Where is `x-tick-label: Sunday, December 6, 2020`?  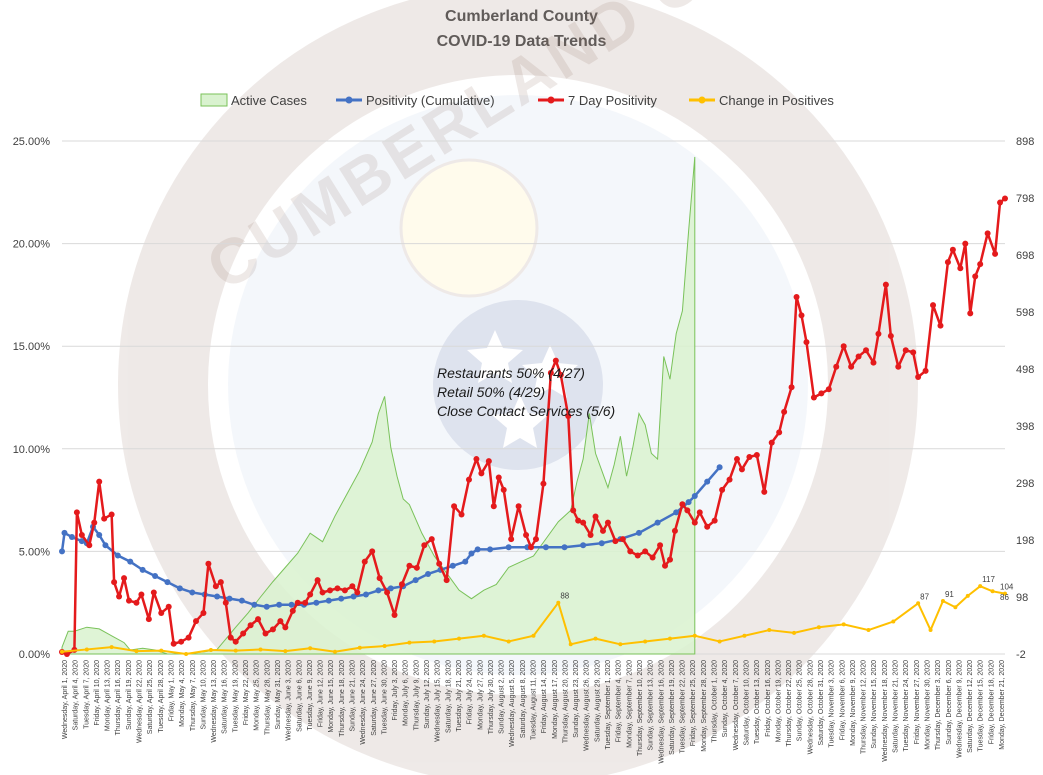 x-tick-label: Sunday, December 6, 2020 is located at coordinates (949, 702).